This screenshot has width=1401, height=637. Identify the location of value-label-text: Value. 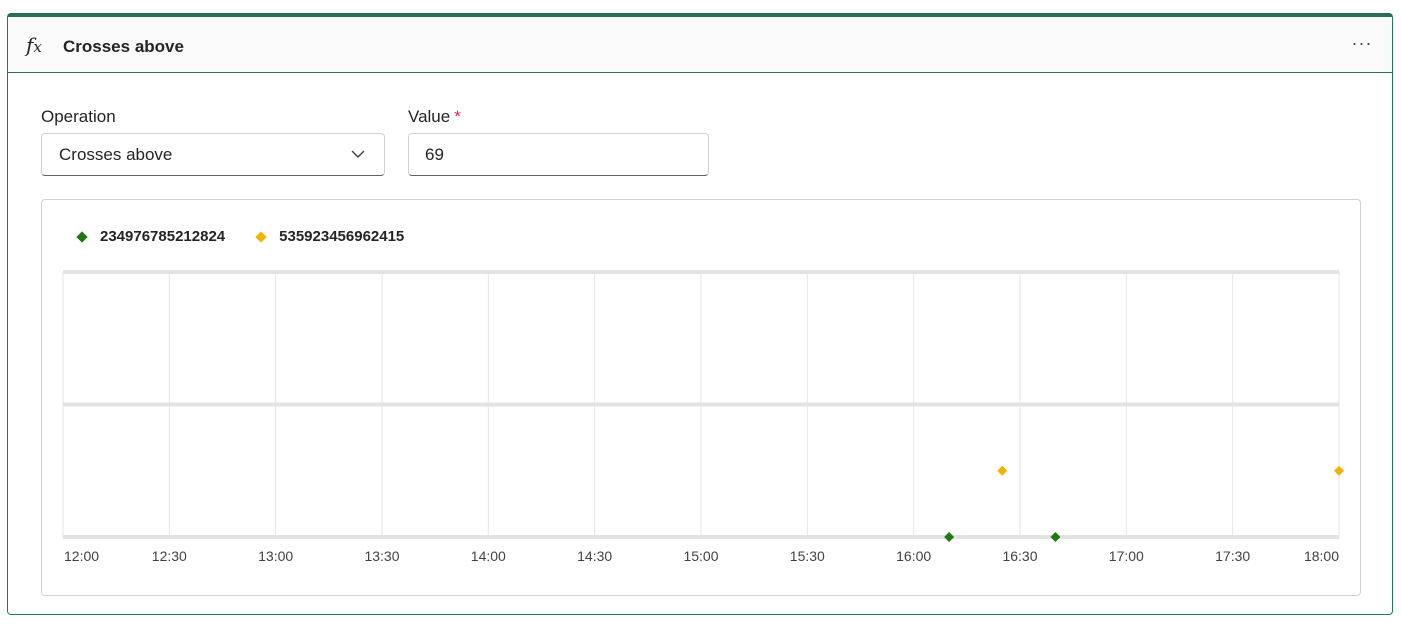
(429, 116).